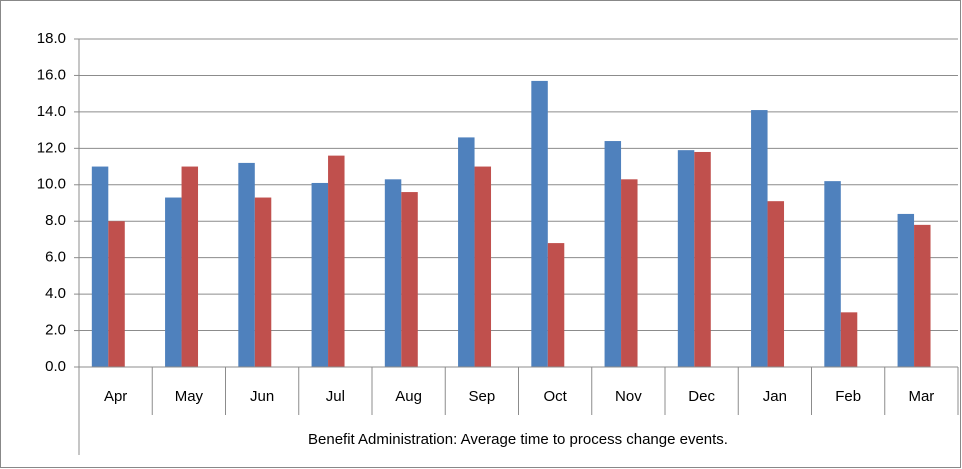 This screenshot has height=469, width=962. Describe the element at coordinates (51, 111) in the screenshot. I see `y-tick-label: 14.0` at that location.